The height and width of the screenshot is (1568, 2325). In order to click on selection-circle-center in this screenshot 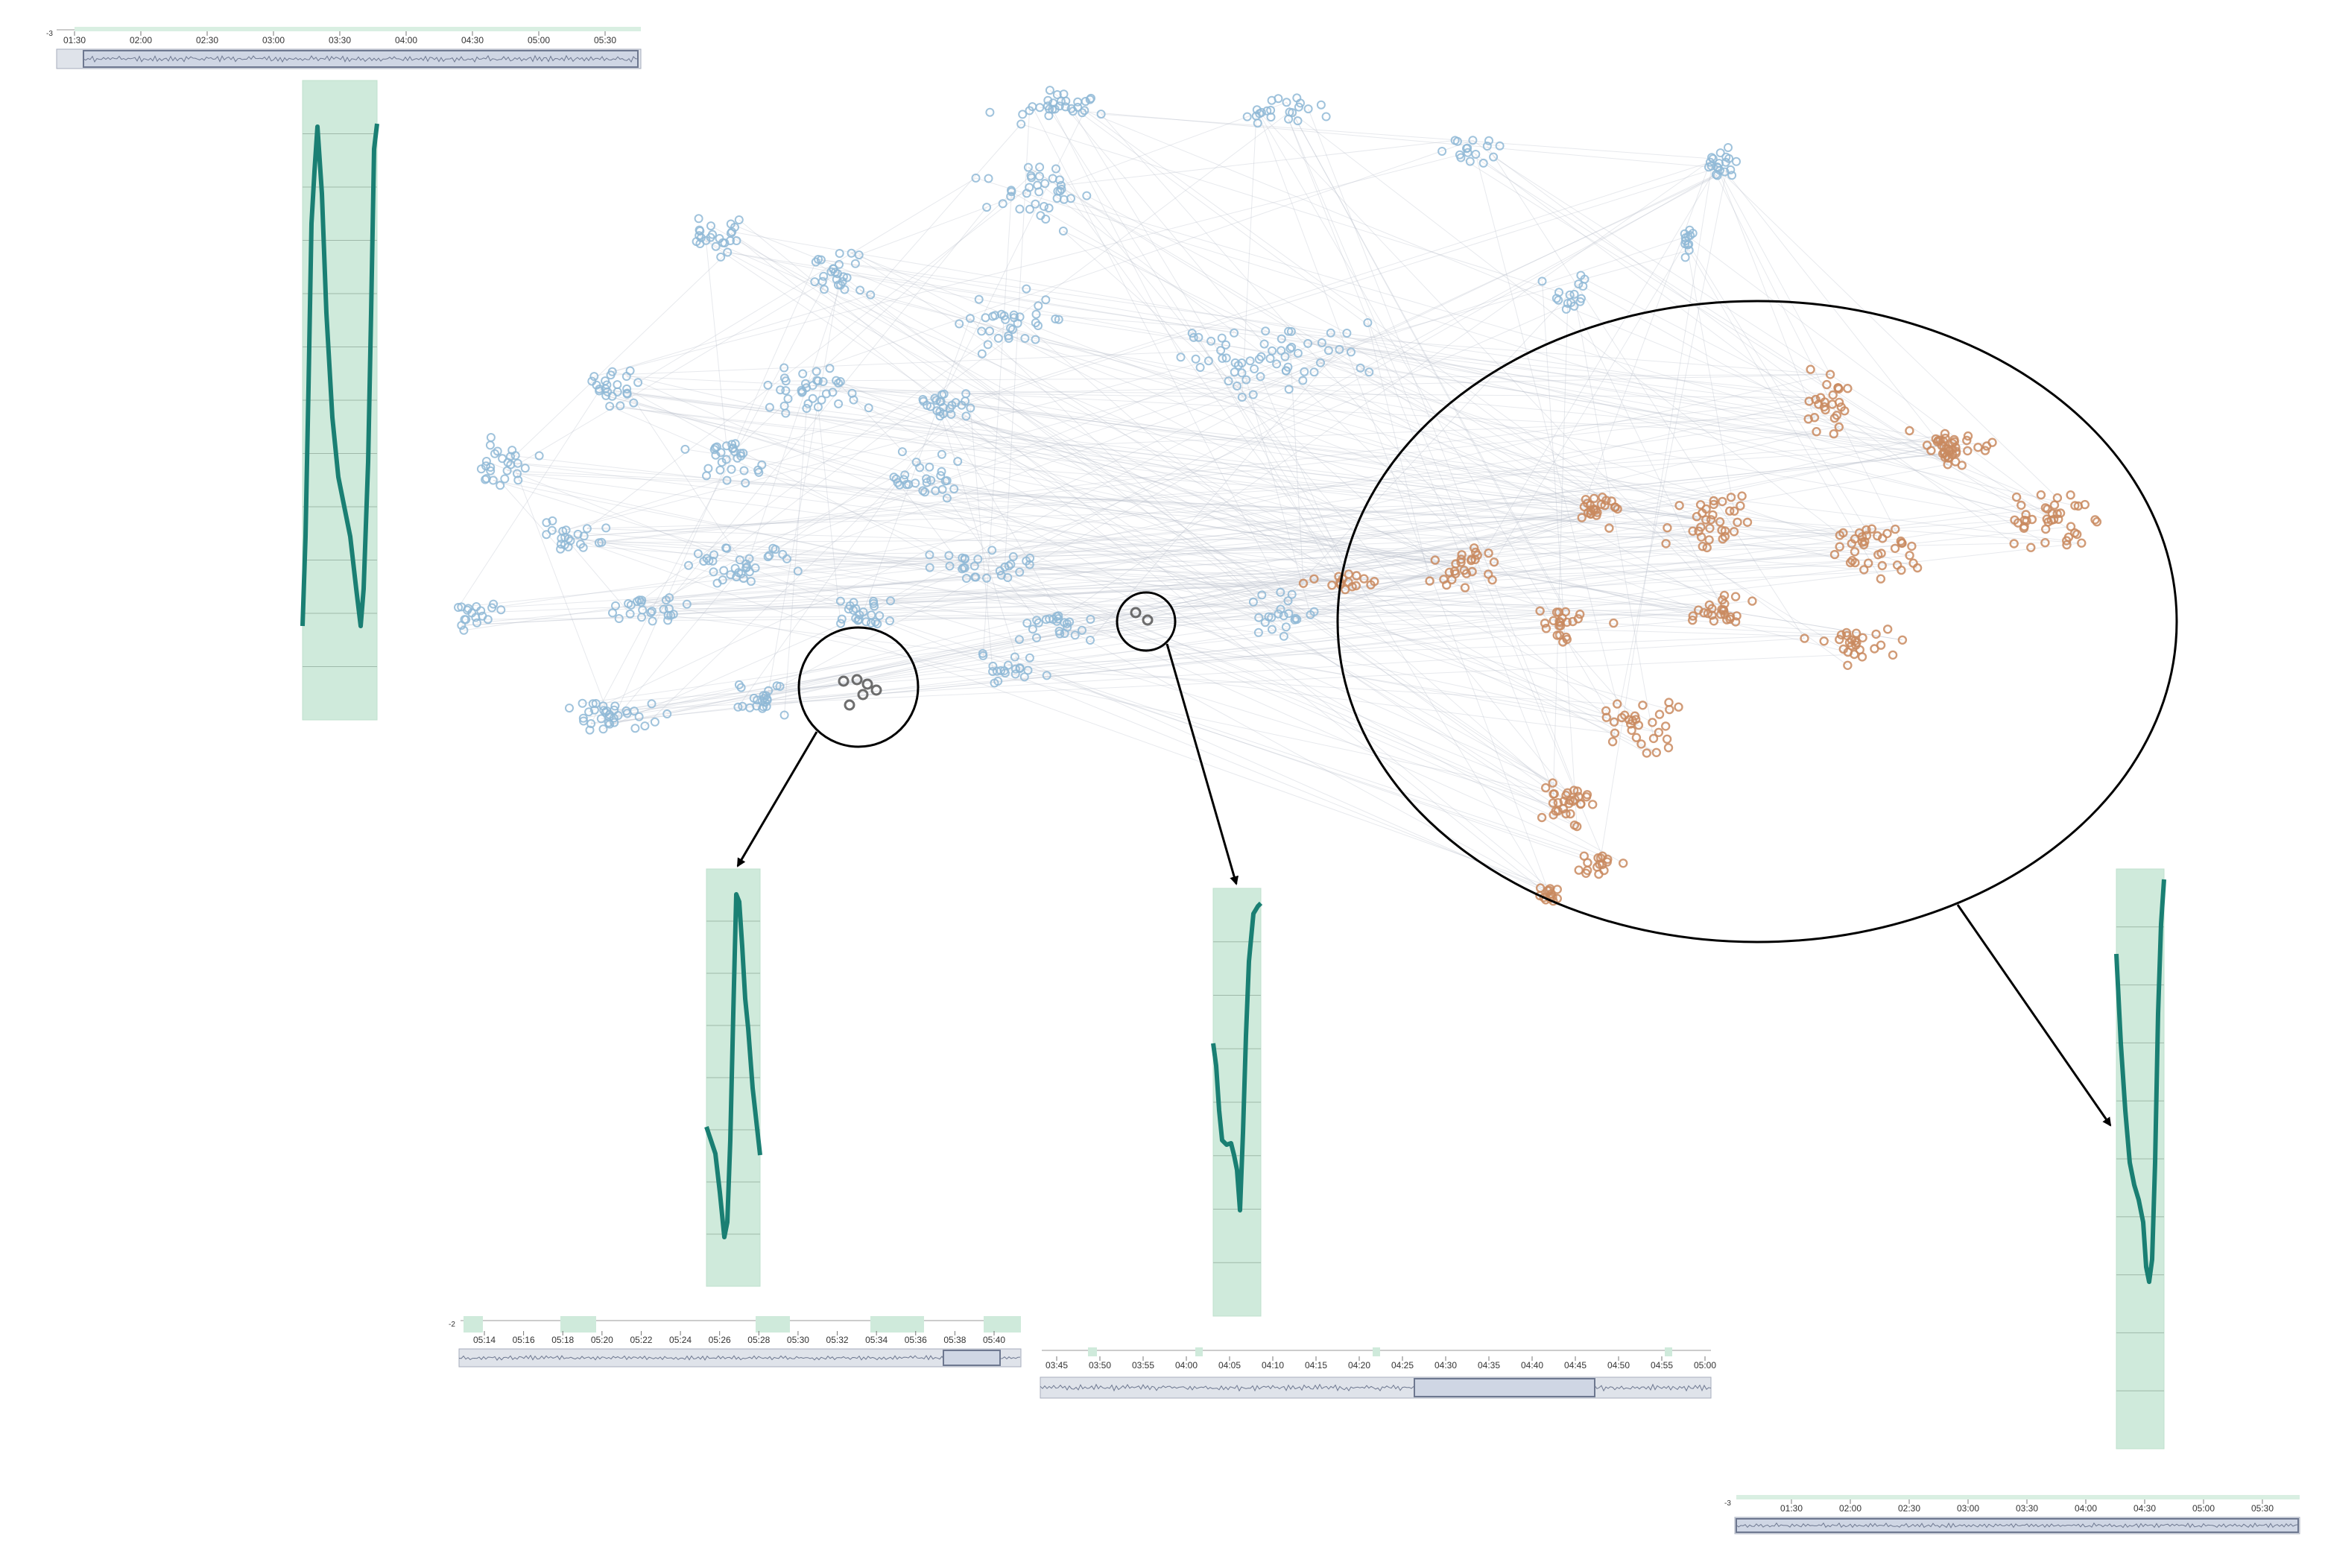, I will do `click(1147, 622)`.